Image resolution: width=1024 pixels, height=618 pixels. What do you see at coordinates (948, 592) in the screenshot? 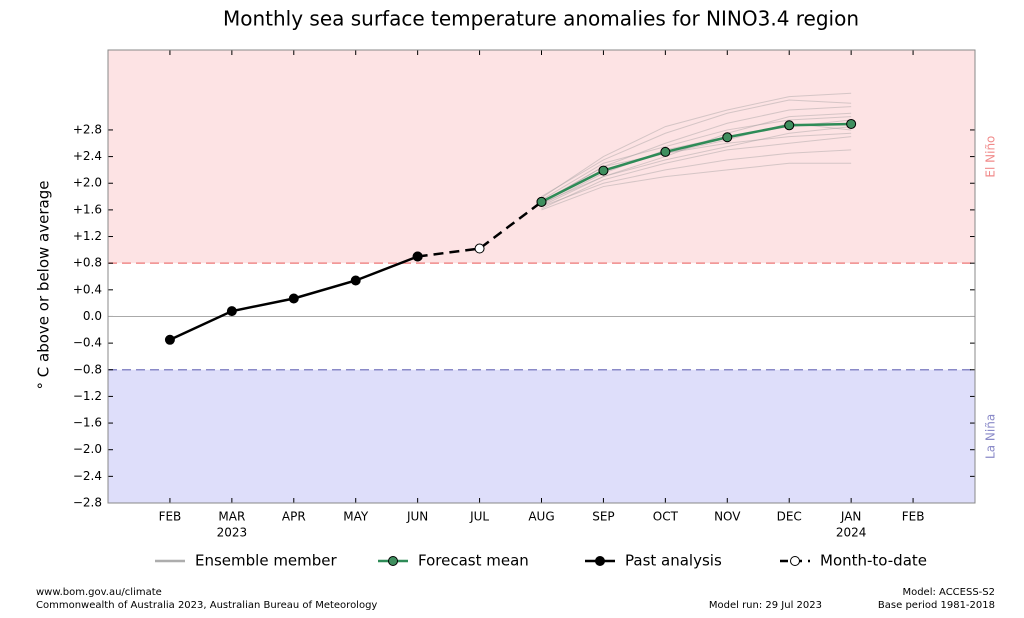
I see `footer-text: Model: ACCESS-S2` at bounding box center [948, 592].